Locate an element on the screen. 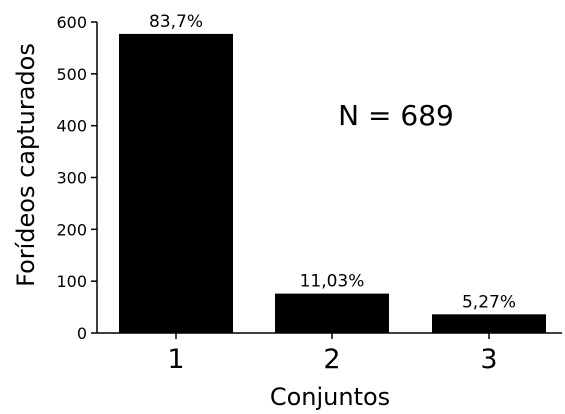  sample-size-annotation: N = 689 is located at coordinates (396, 115).